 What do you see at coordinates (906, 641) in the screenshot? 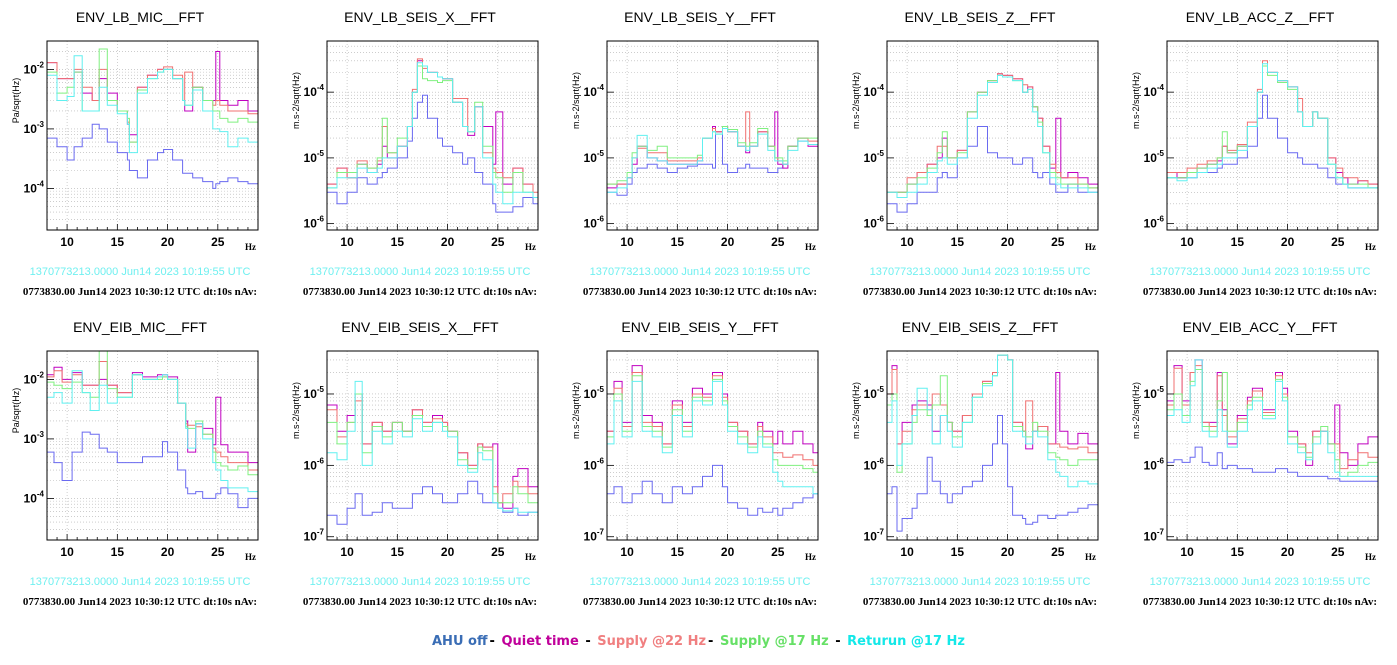
I see `legend-return-17hz: Returun @17 Hz` at bounding box center [906, 641].